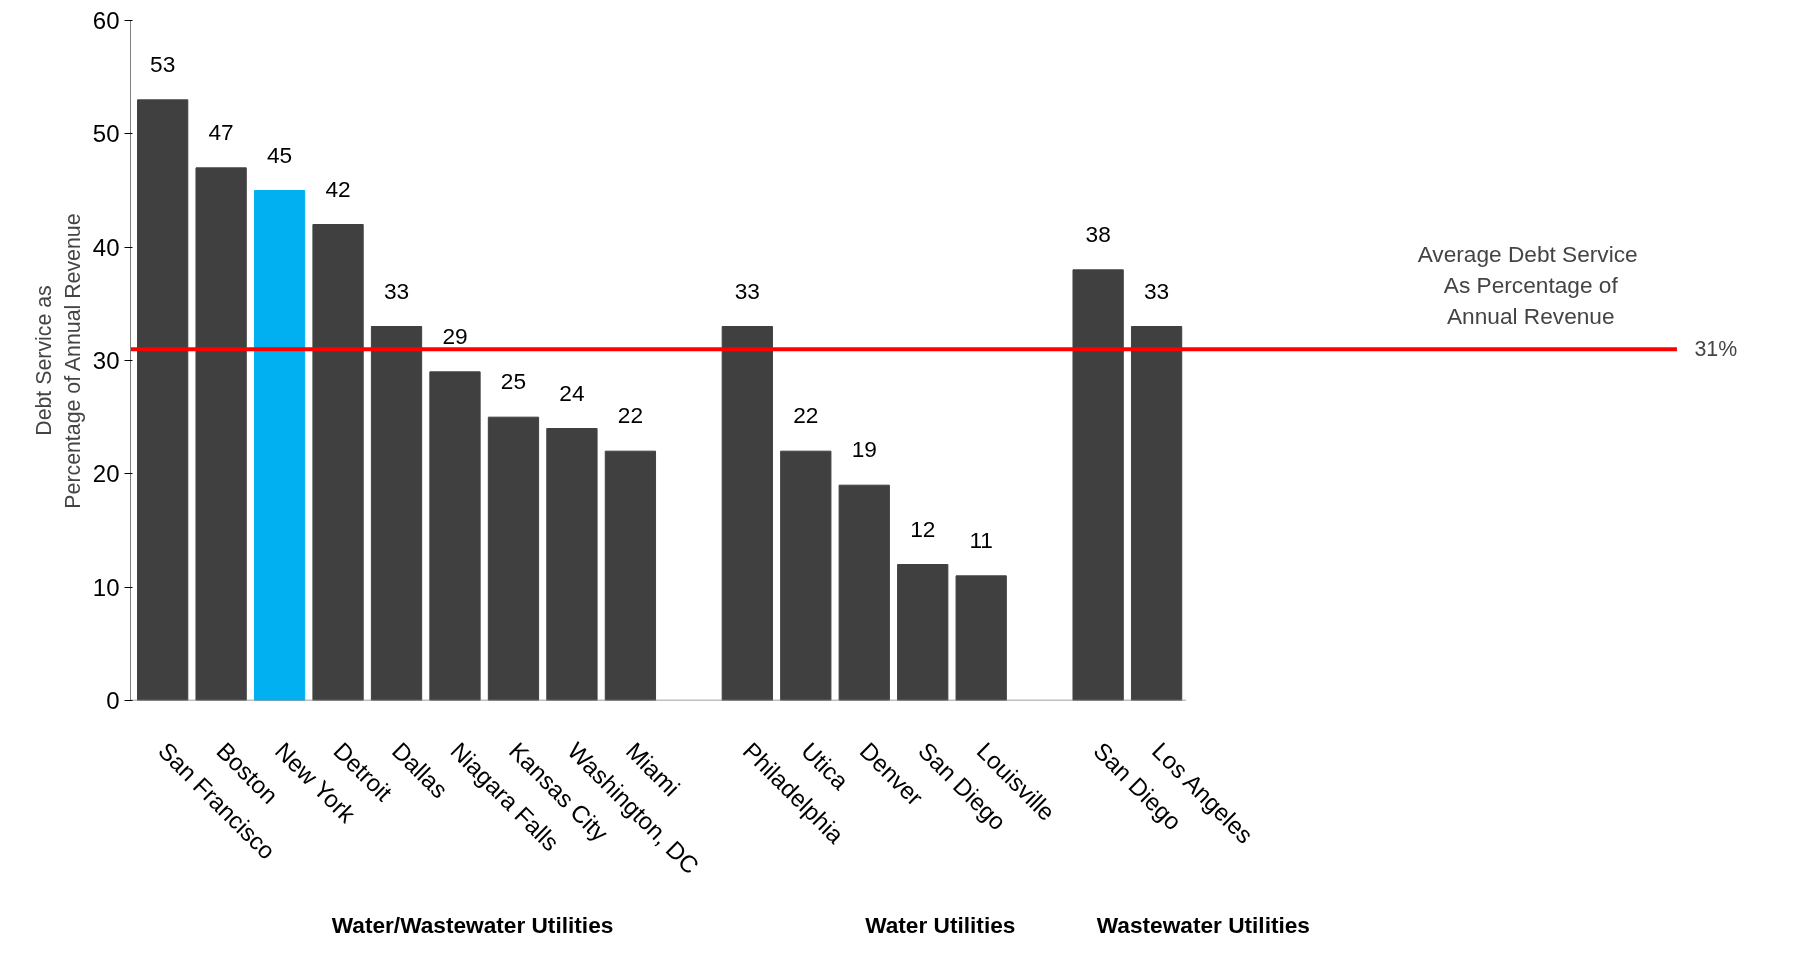  Describe the element at coordinates (279, 154) in the screenshot. I see `data-label: 45` at that location.